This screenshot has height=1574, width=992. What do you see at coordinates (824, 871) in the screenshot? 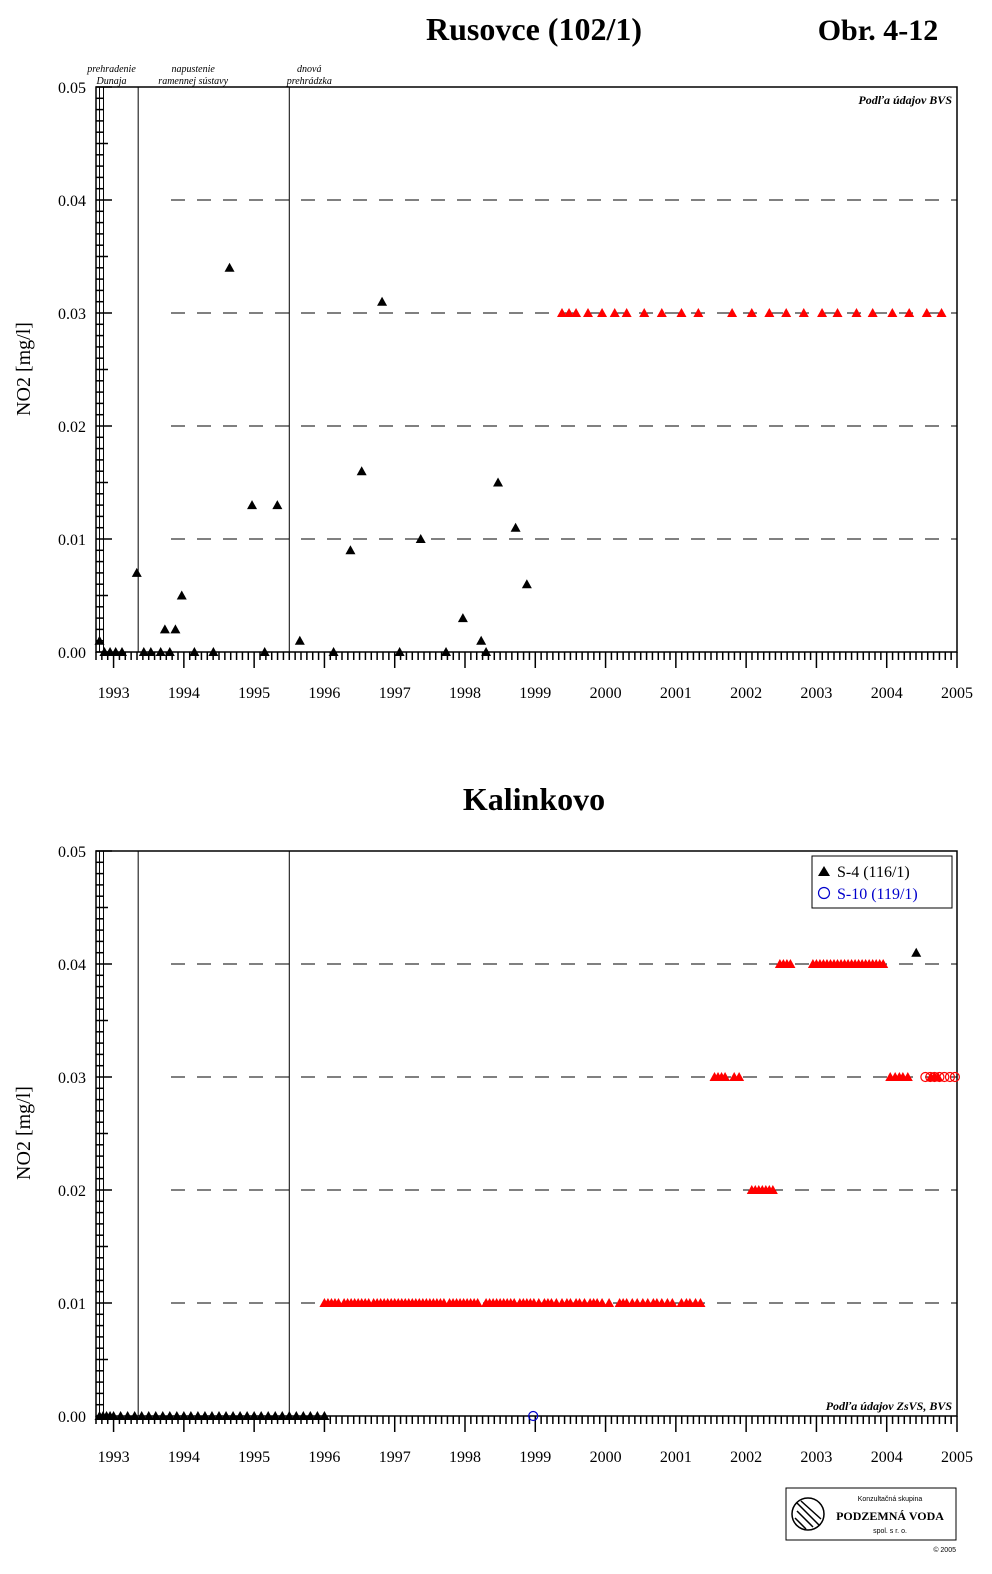
I see `legend-marker-triangle` at bounding box center [824, 871].